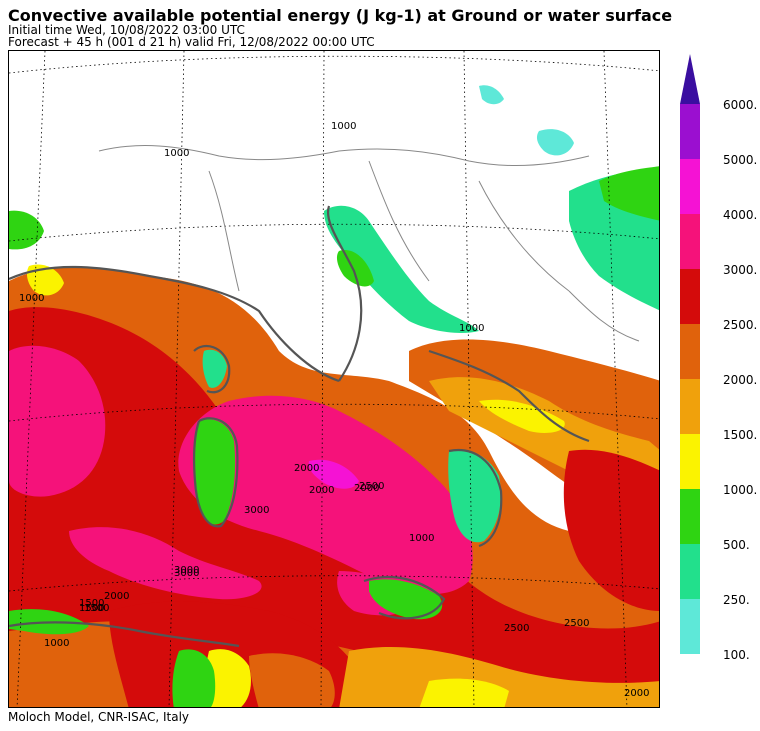 The height and width of the screenshot is (731, 760). I want to click on cape-region-magenta-south, so click(165, 563).